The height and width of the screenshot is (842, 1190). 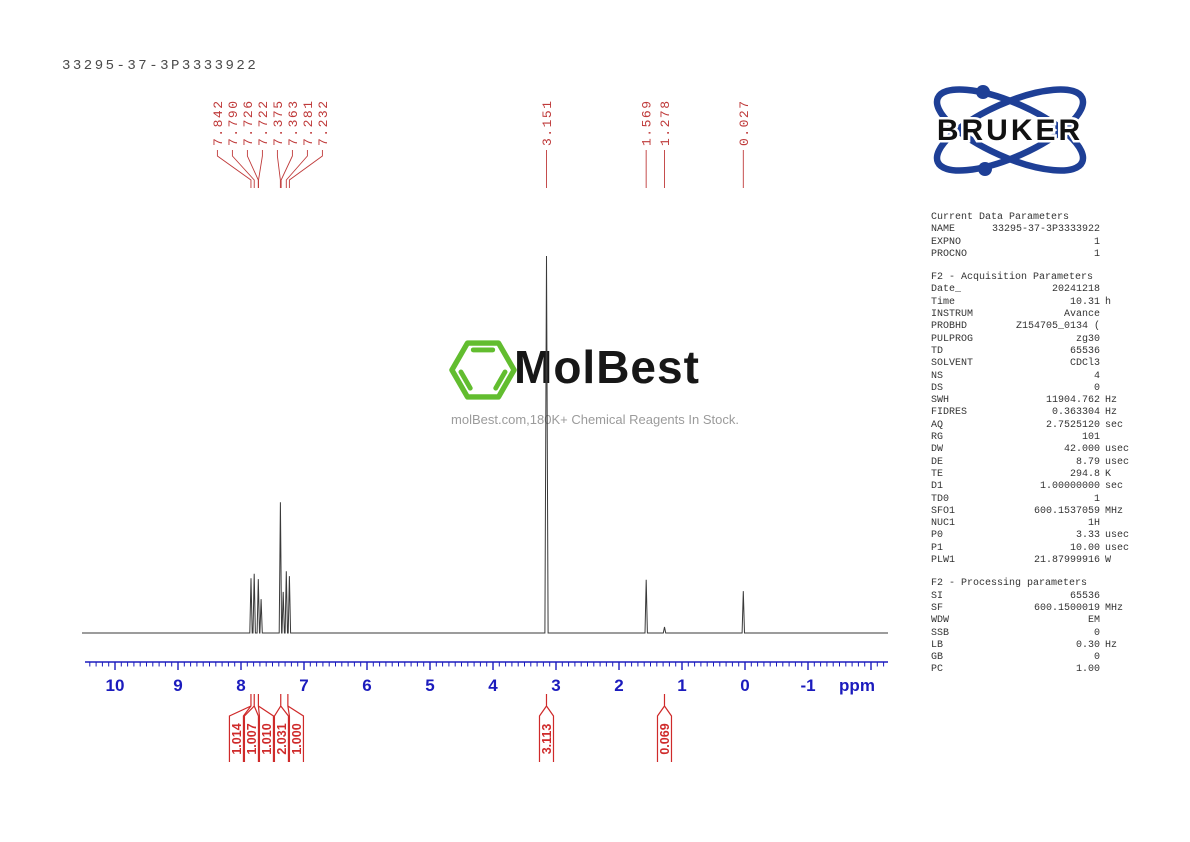 I want to click on x-axis-tick-label: 5, so click(x=429, y=685).